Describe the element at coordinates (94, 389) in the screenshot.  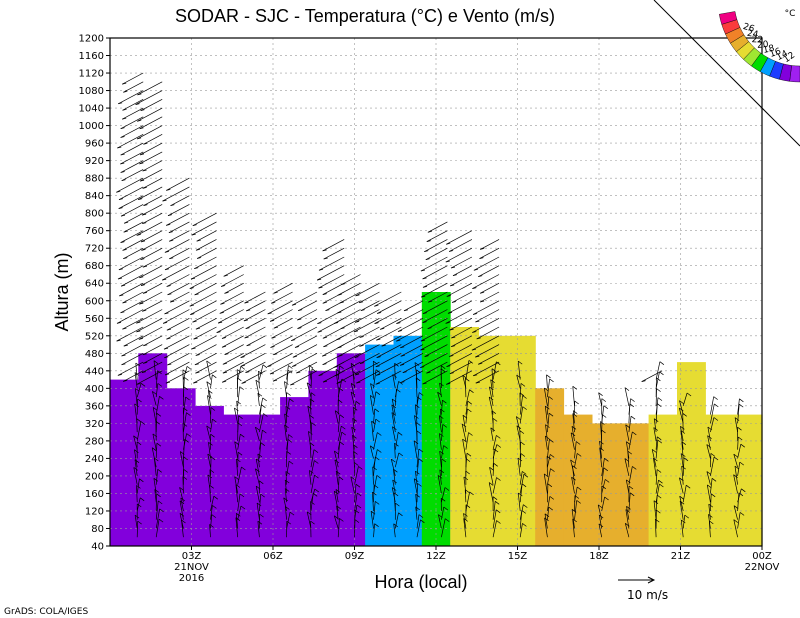
I see `y-tick-label: 400` at that location.